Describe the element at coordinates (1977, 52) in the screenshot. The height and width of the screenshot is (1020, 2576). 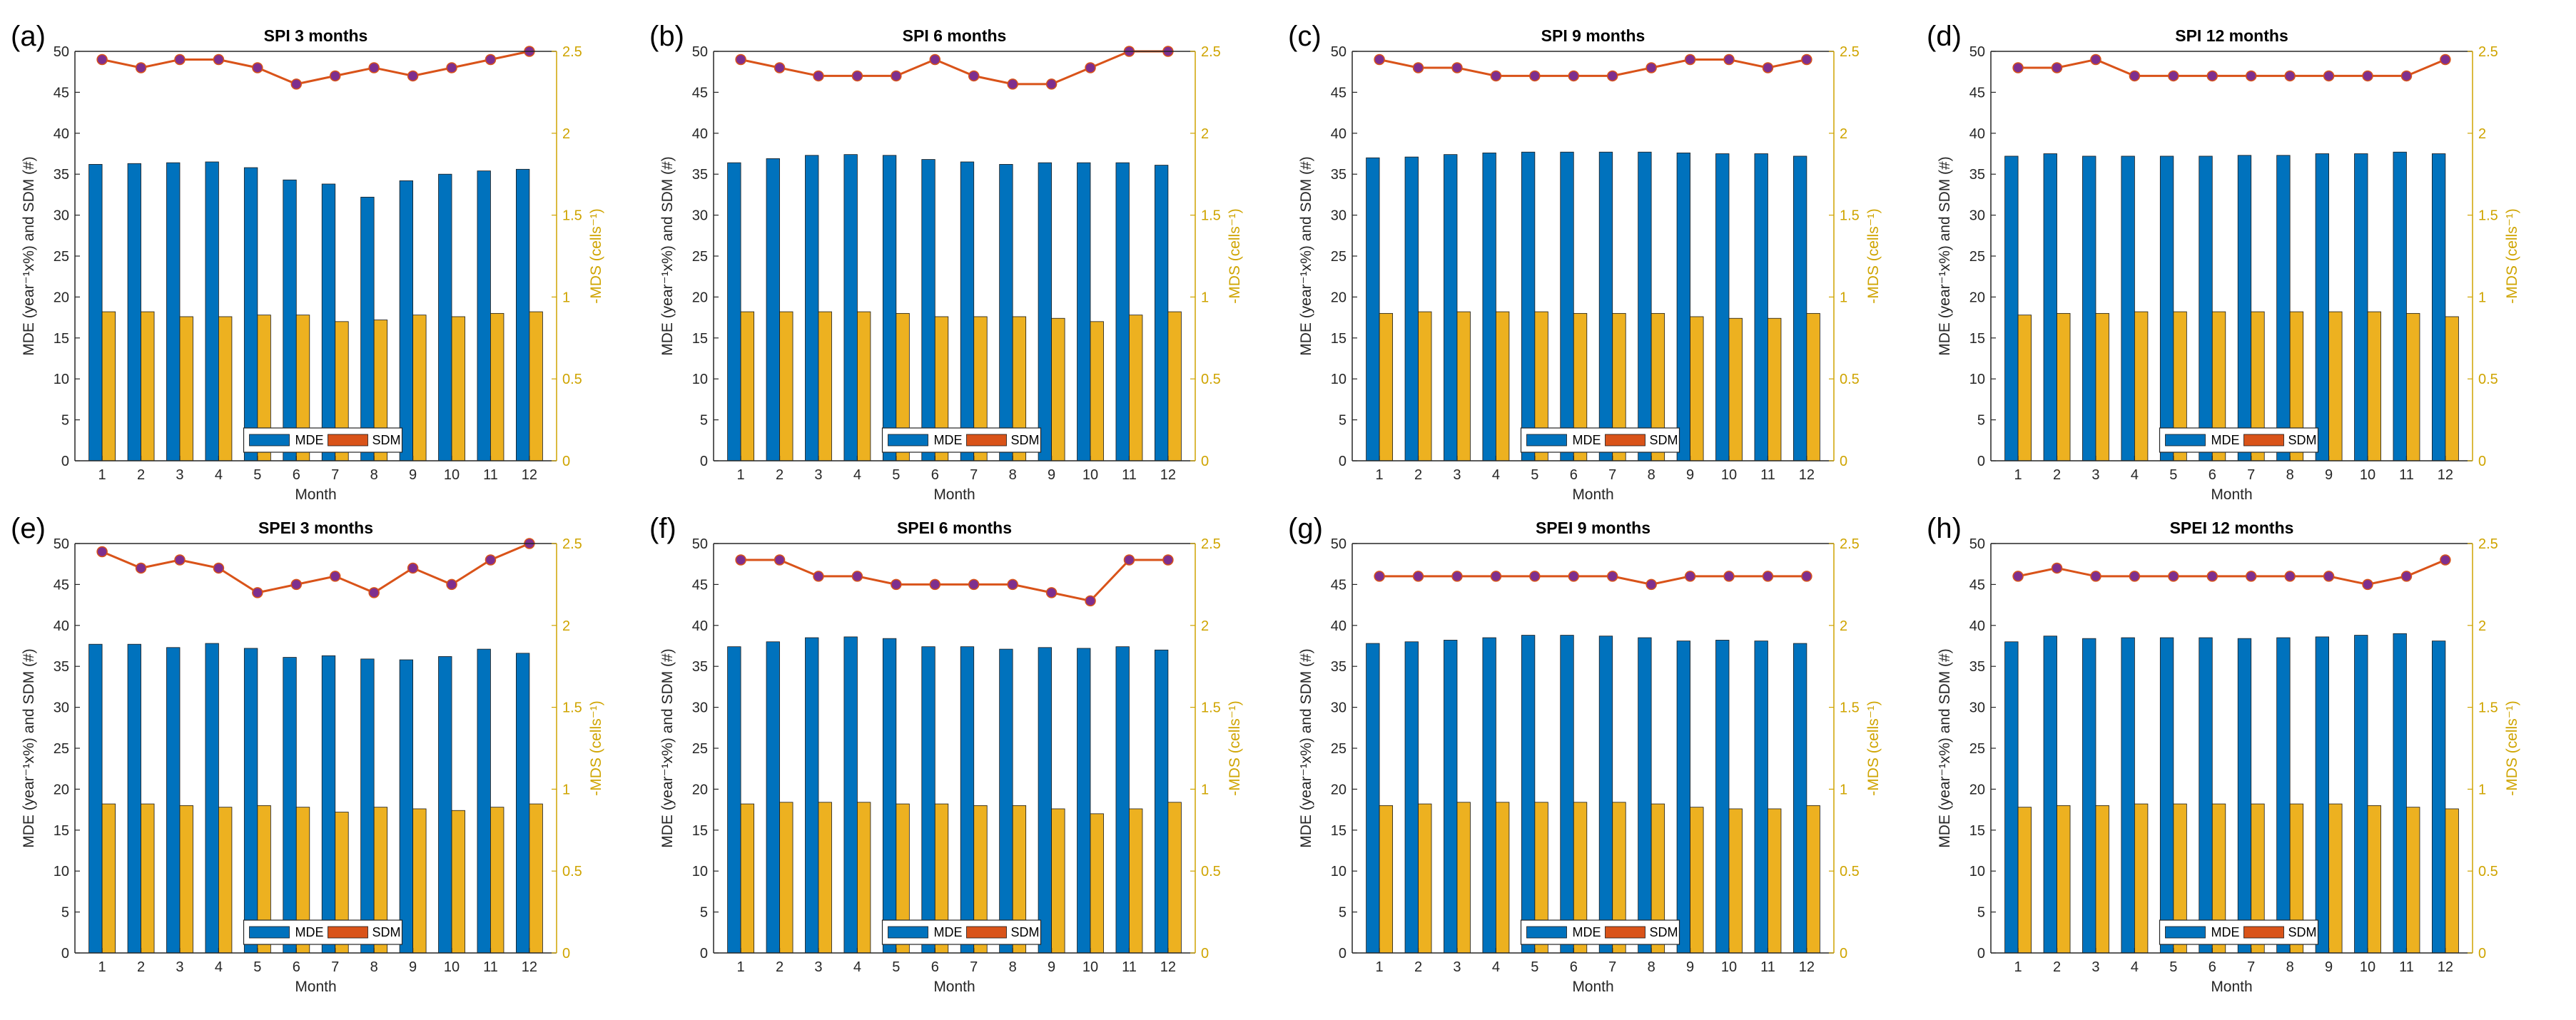
I see `y-tick-label-left: 50` at that location.